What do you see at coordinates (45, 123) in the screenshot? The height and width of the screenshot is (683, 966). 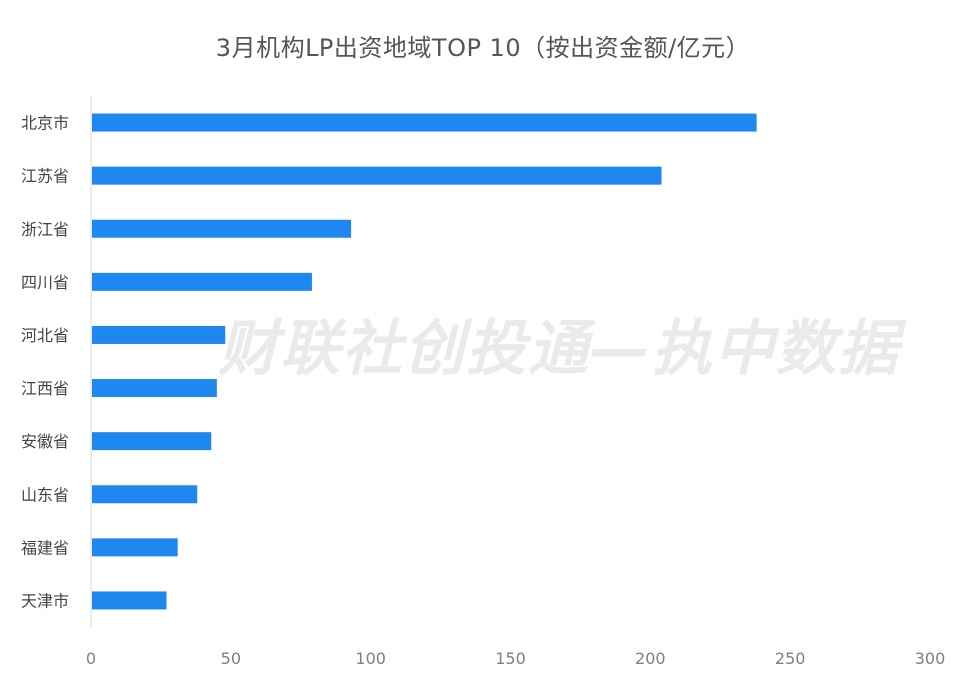 I see `category-label: 北京市` at bounding box center [45, 123].